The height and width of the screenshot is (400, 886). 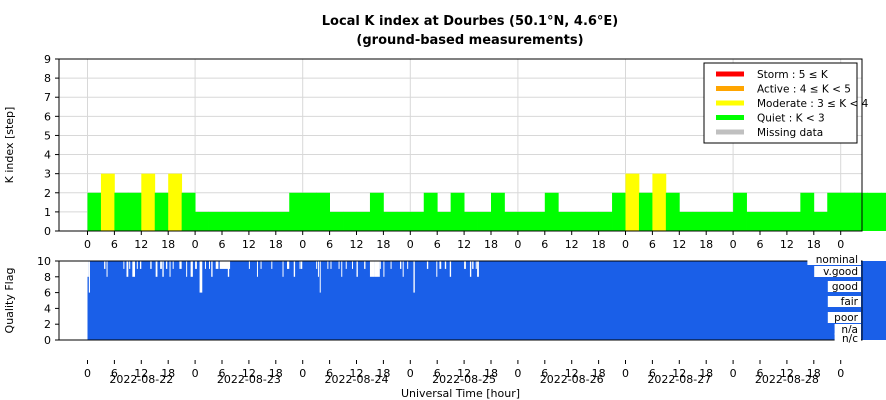 I want to click on legend-label: Moderate : 3 ≤ K < 4, so click(x=813, y=104).